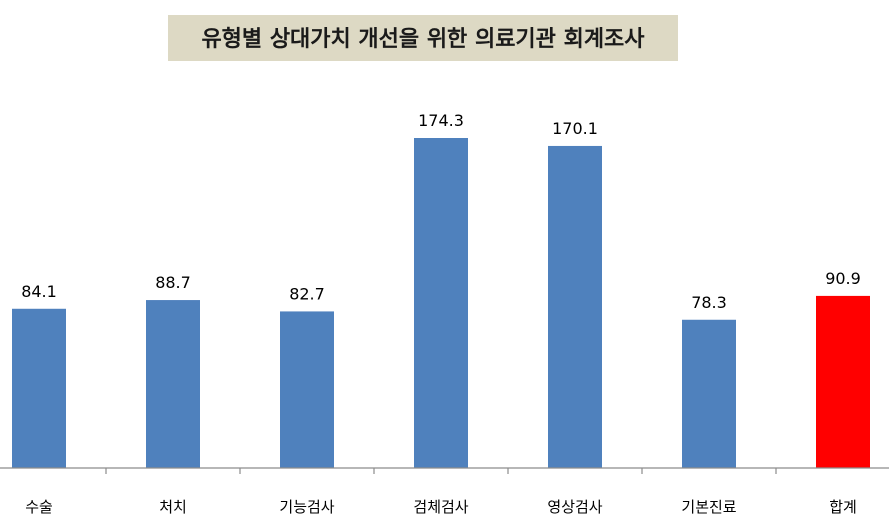  I want to click on bar-value-label: 84.1, so click(39, 291).